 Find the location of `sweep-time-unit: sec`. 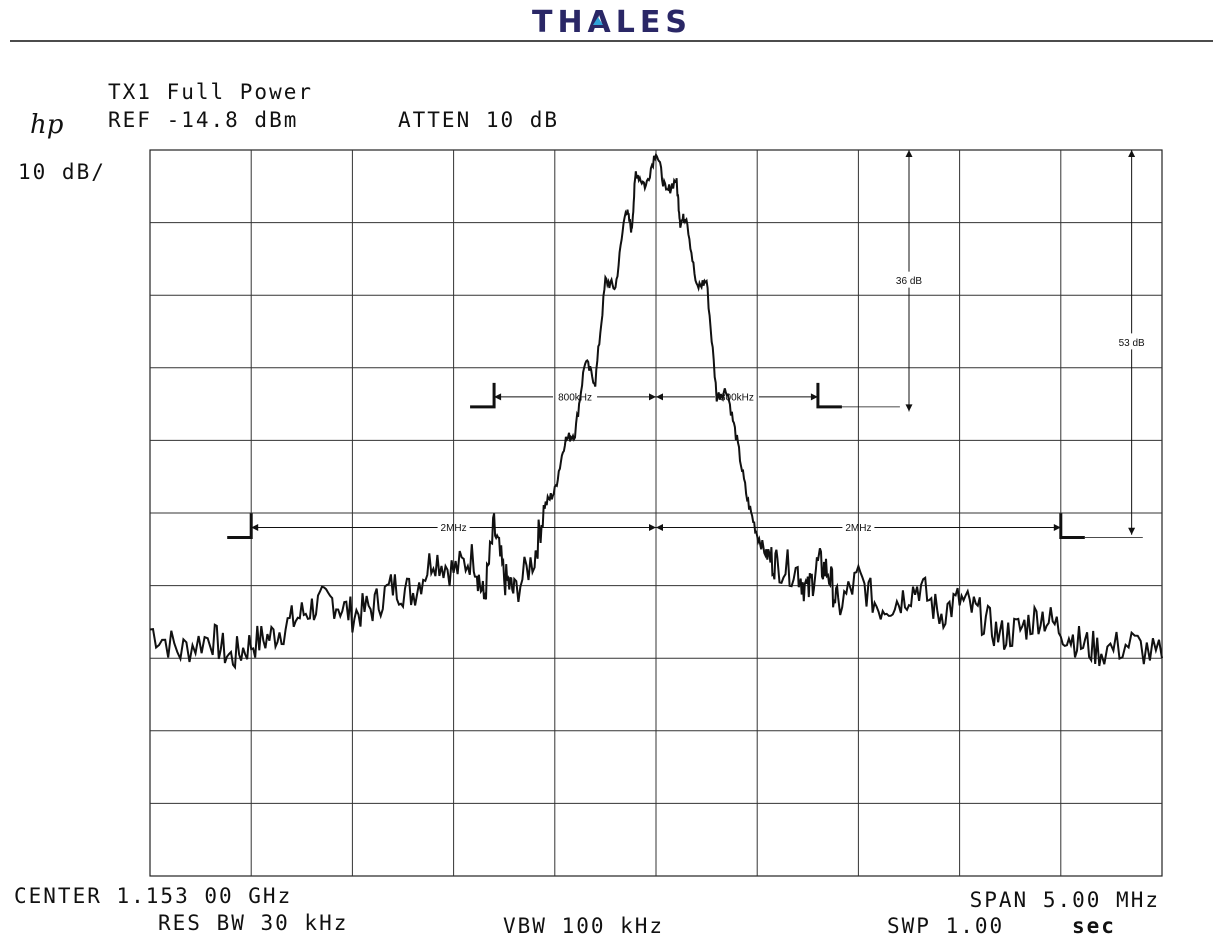

sweep-time-unit: sec is located at coordinates (1094, 926).